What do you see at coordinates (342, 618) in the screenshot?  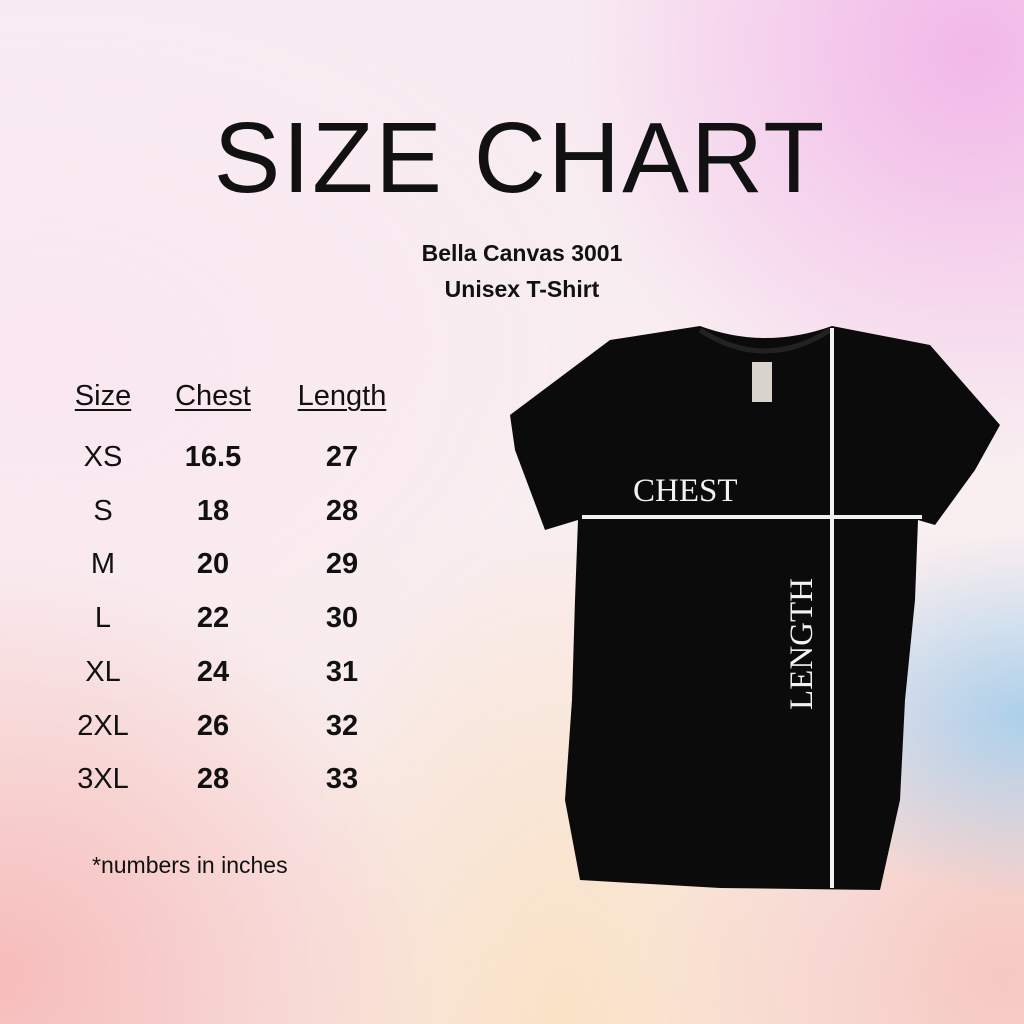 I see `cell-length: 30` at bounding box center [342, 618].